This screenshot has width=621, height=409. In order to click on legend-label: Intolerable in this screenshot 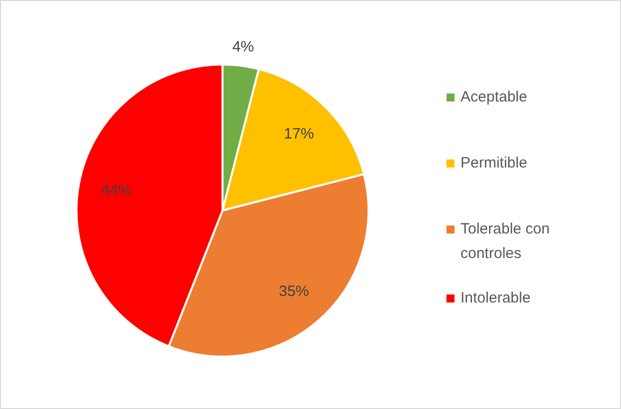, I will do `click(495, 298)`.